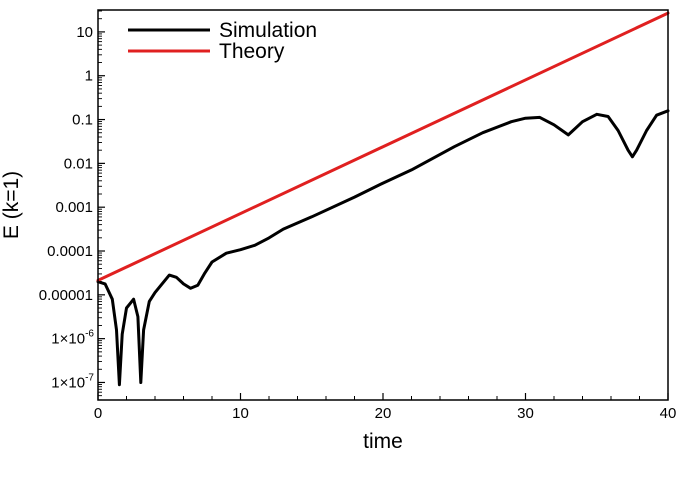  Describe the element at coordinates (66, 295) in the screenshot. I see `y-tick-label: 0.00001` at that location.